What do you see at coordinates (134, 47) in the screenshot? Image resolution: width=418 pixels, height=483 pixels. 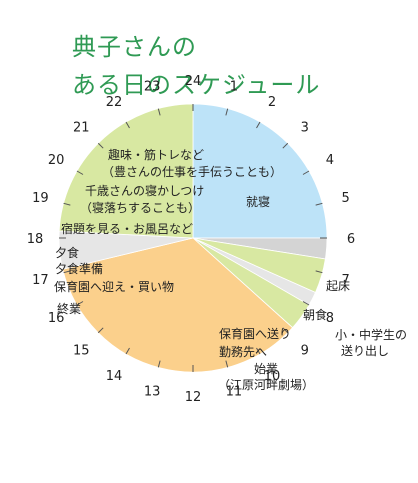 I see `title-line-1: 典子さんの` at bounding box center [134, 47].